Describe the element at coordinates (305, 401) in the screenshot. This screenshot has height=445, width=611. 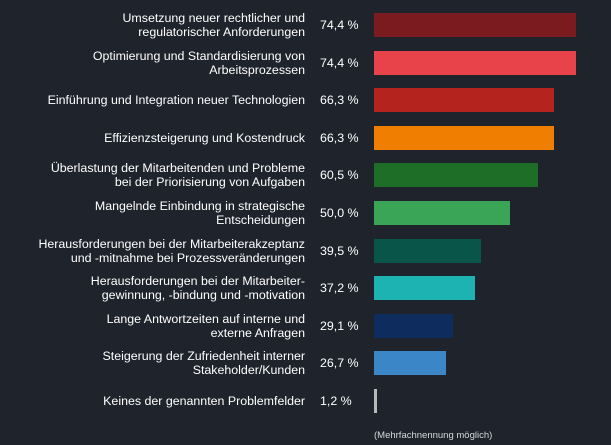
I see `chart-row: Keines der genannten Problemfelder 1,2 %` at that location.